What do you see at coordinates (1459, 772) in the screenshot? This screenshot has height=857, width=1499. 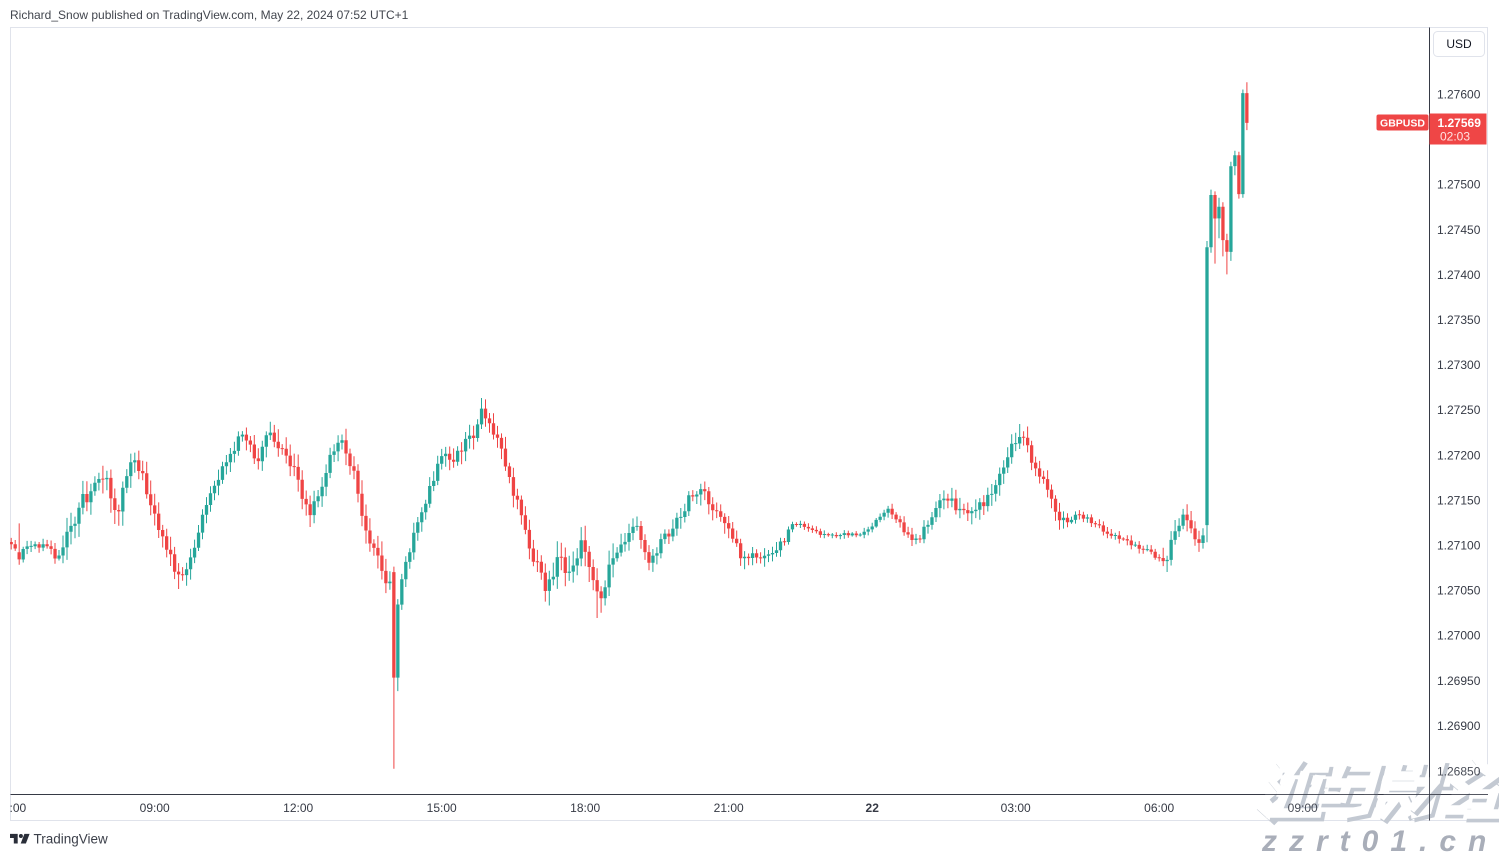 I see `svg-text: 1.26850` at bounding box center [1459, 772].